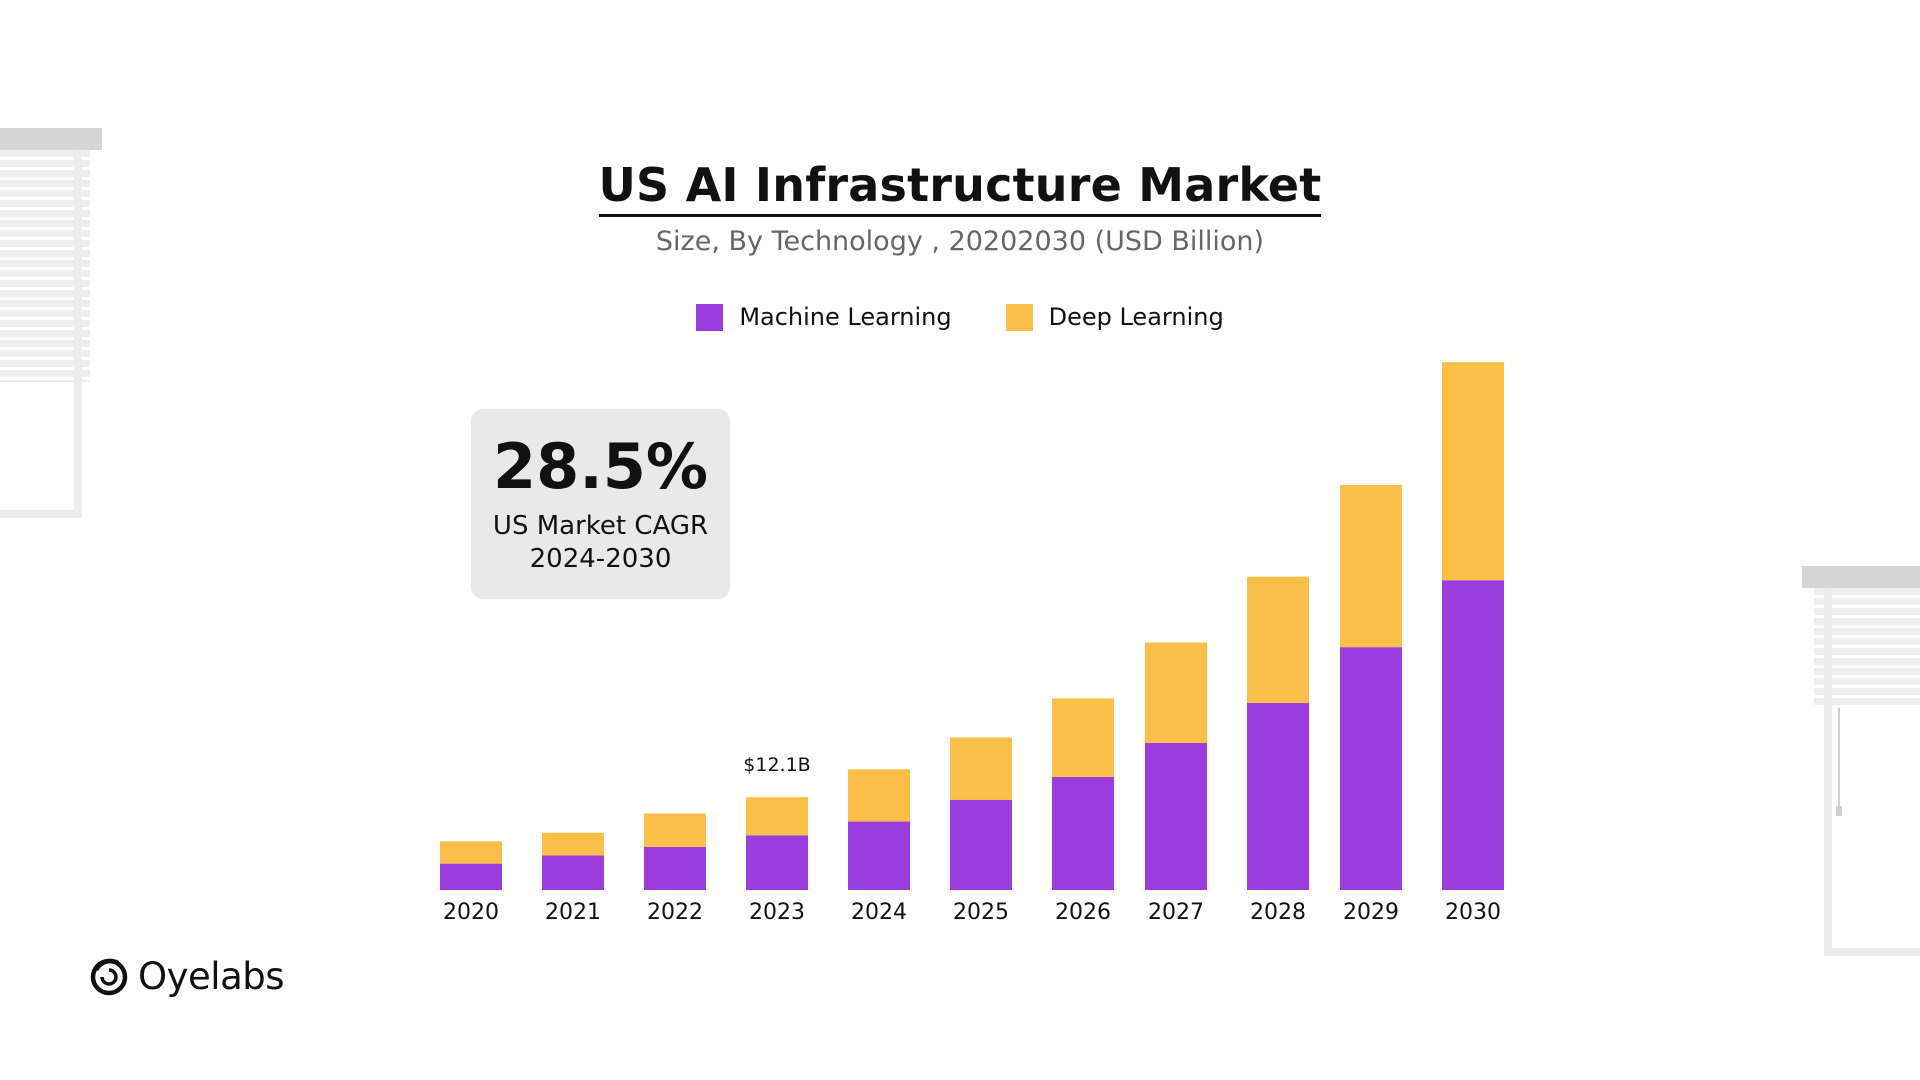  Describe the element at coordinates (600, 559) in the screenshot. I see `cagr-label-line2: 2024-2030` at that location.